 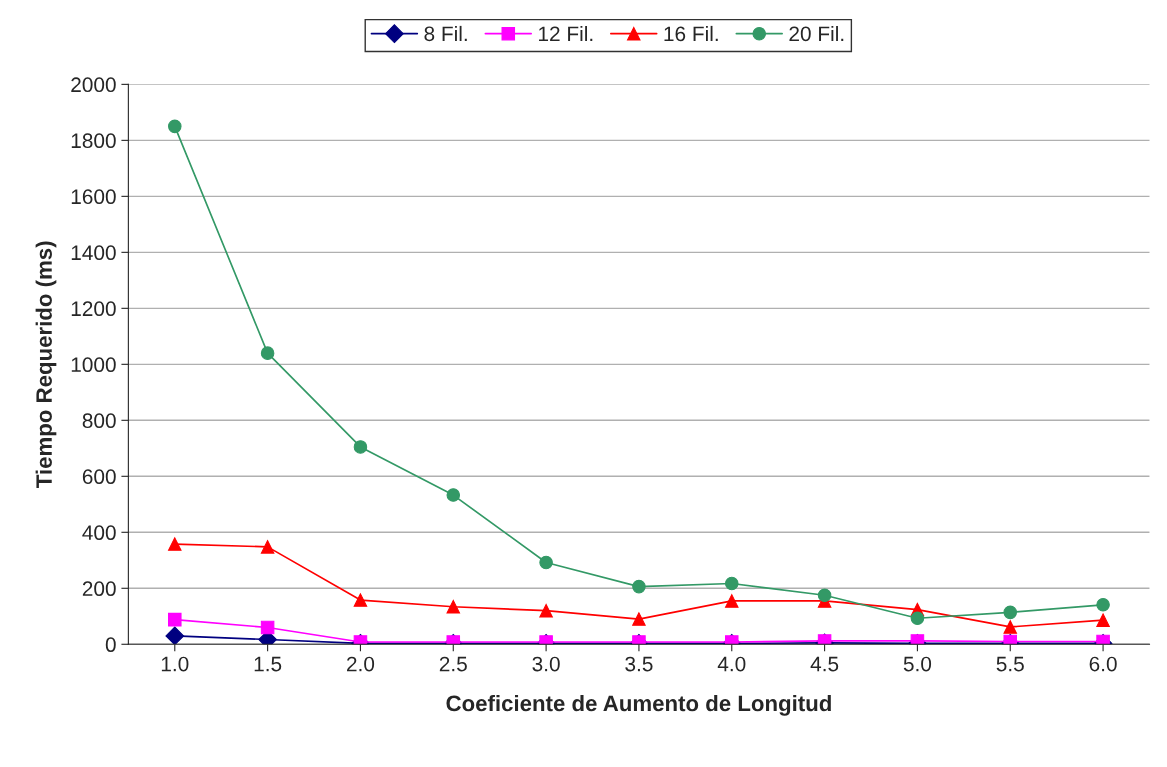 I want to click on y-tick-label: 2000, so click(x=93, y=85).